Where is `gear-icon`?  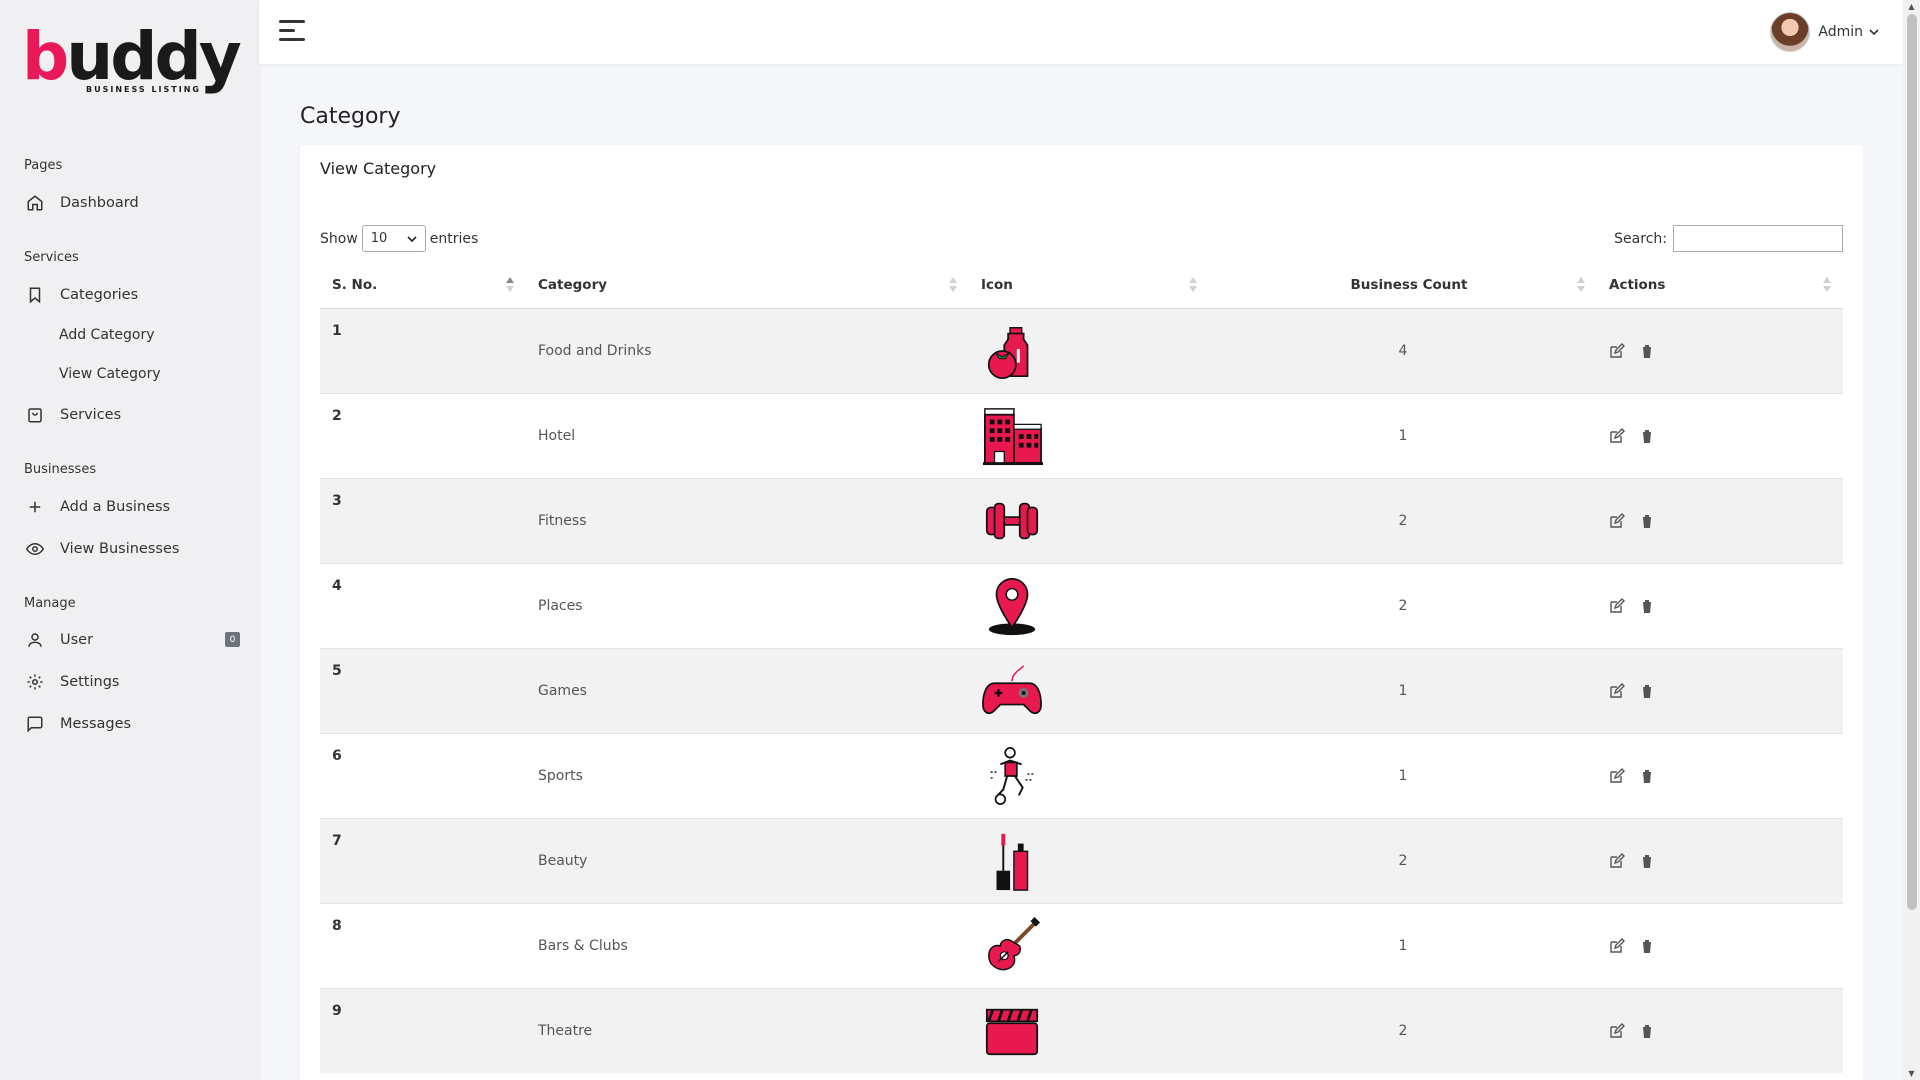 gear-icon is located at coordinates (35, 682).